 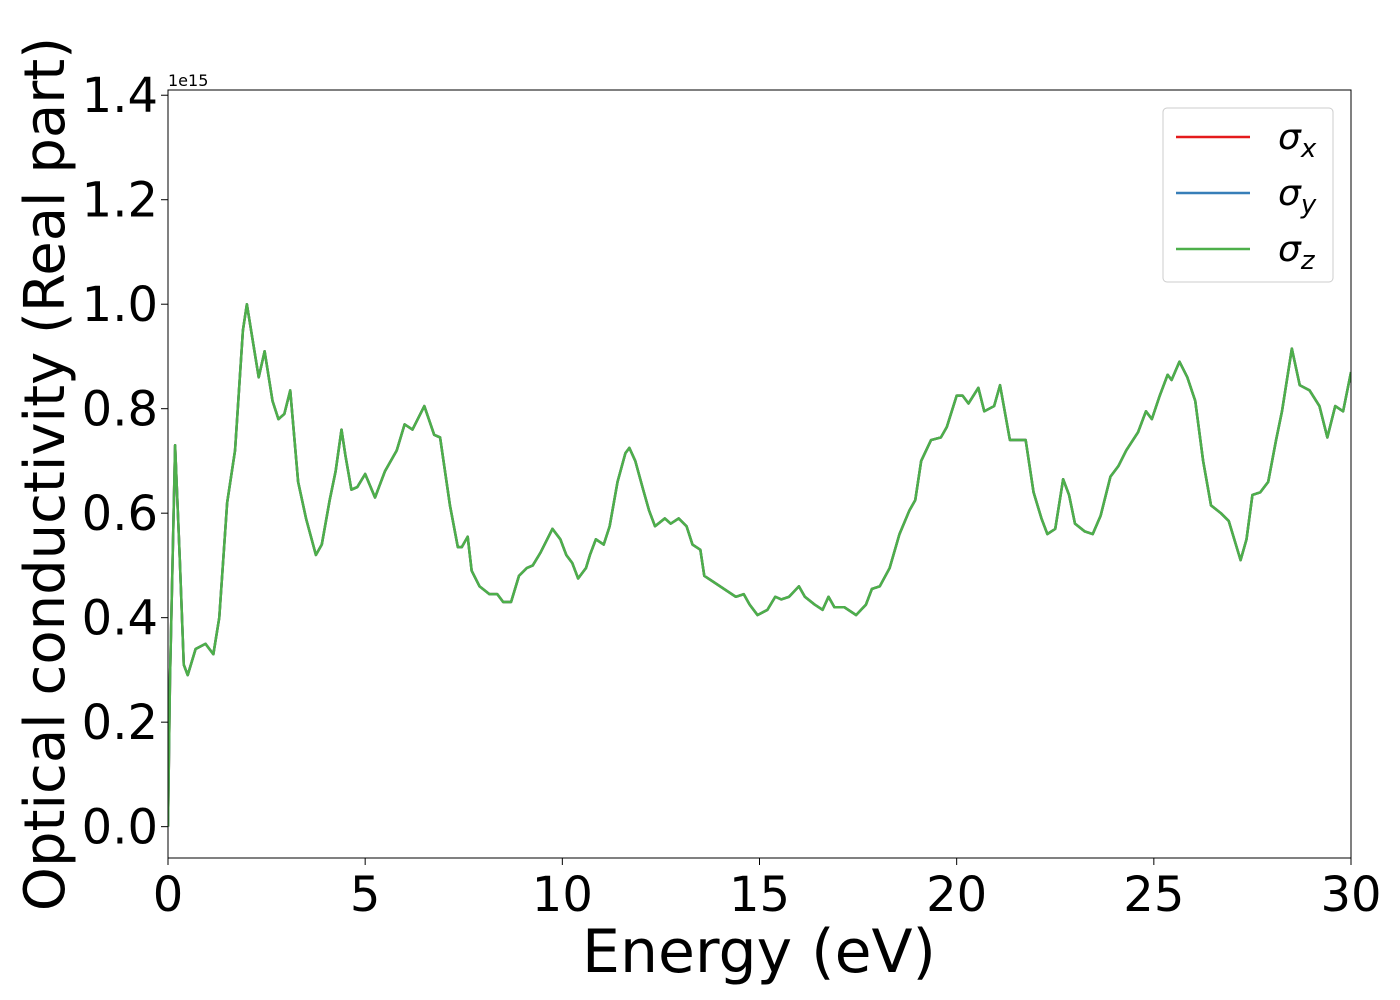 What do you see at coordinates (120, 305) in the screenshot?
I see `y-tick-label: 1.0` at bounding box center [120, 305].